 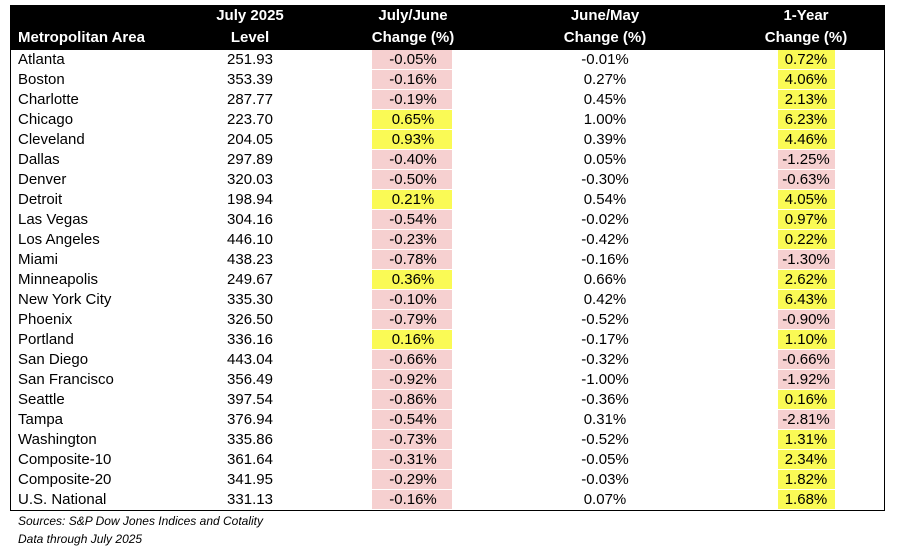 I want to click on cell: -0.92%, so click(x=413, y=379).